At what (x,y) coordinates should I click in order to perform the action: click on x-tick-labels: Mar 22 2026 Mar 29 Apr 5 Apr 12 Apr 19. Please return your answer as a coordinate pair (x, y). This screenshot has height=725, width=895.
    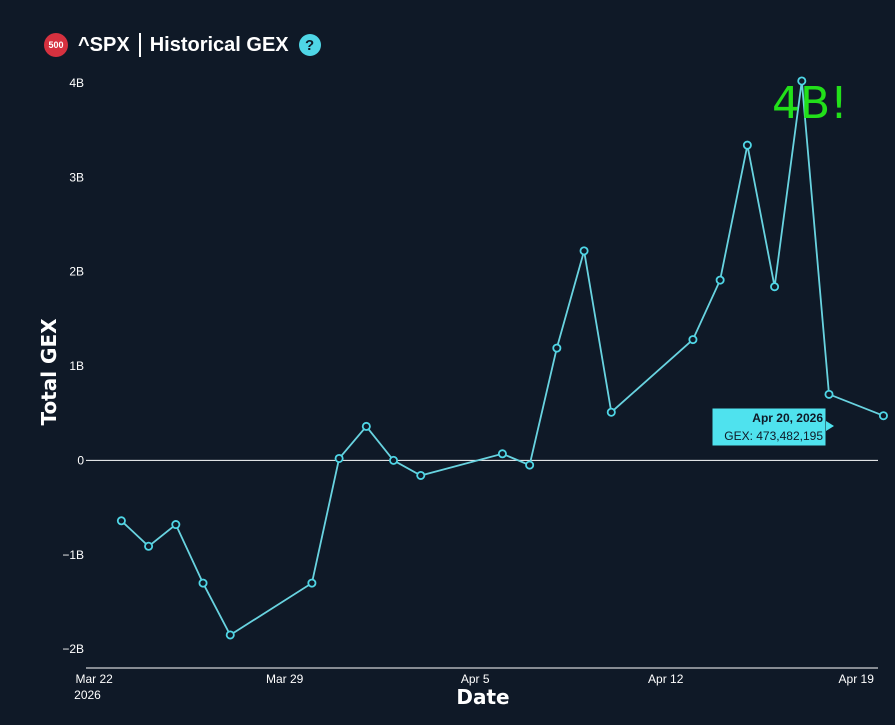
    Looking at the image, I should click on (474, 687).